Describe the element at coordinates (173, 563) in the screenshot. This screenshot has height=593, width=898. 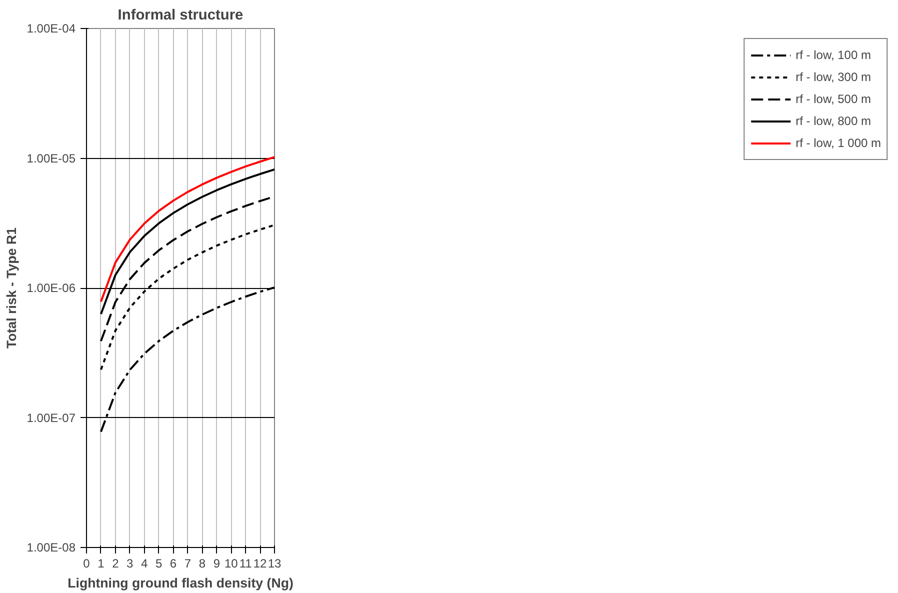
I see `x-tick-label: 6` at that location.